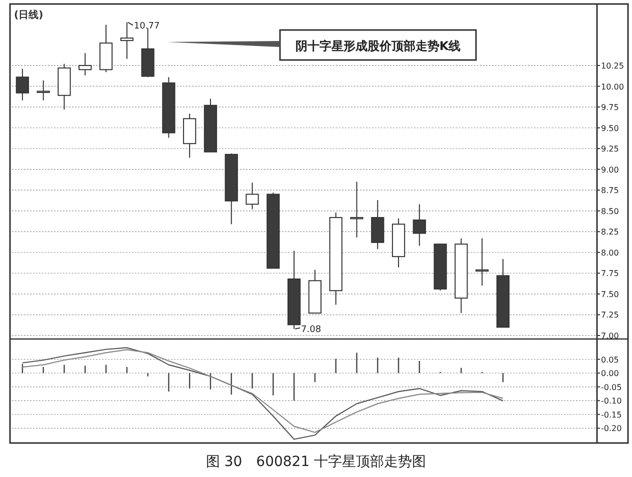 This screenshot has width=632, height=477. I want to click on y-tick-label: 9.00, so click(610, 169).